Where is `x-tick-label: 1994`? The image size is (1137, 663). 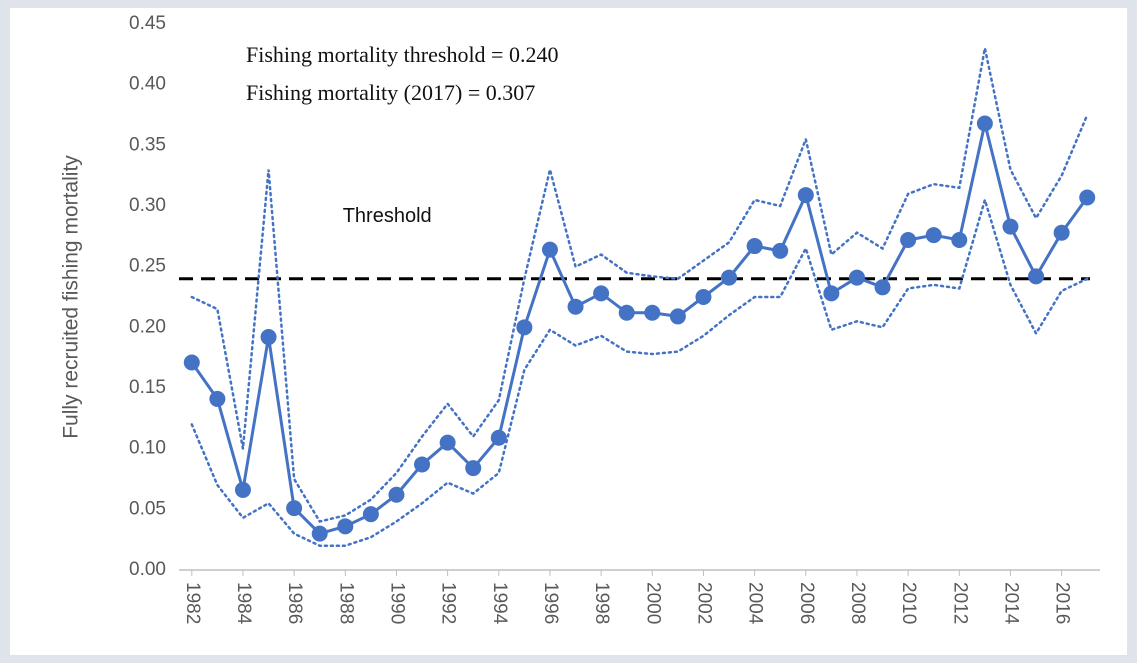 x-tick-label: 1994 is located at coordinates (499, 603).